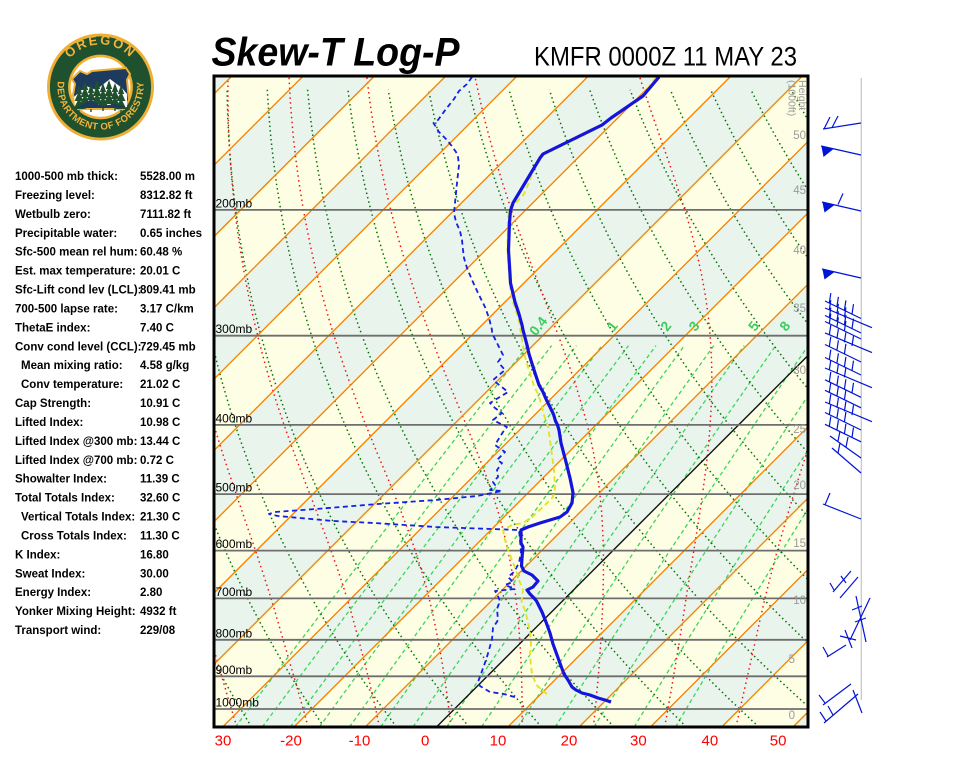 This screenshot has width=960, height=768. What do you see at coordinates (160, 518) in the screenshot?
I see `svg-text: 21.30 C` at bounding box center [160, 518].